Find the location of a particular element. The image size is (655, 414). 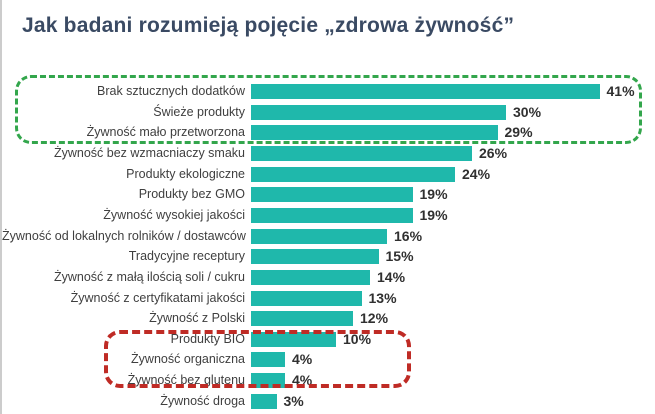

category-label: Produkty ekologiczne is located at coordinates (185, 174).